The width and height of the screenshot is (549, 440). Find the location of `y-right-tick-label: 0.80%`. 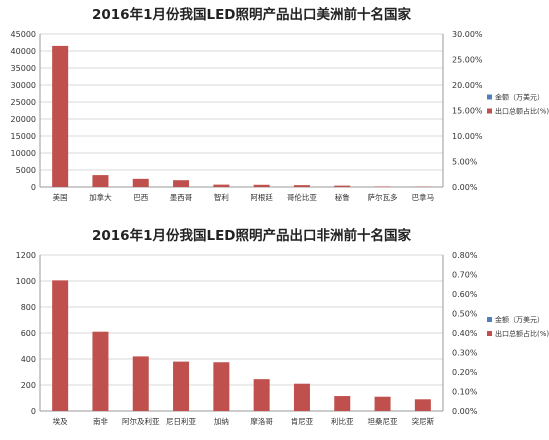

y-right-tick-label: 0.80% is located at coordinates (465, 255).